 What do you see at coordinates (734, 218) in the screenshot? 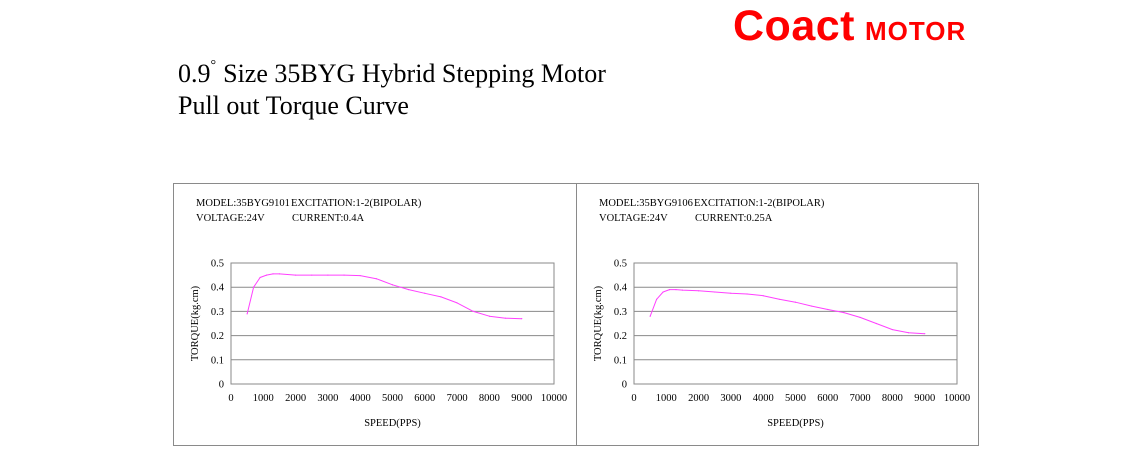
I see `current-label: CURRENT:0.25A` at bounding box center [734, 218].